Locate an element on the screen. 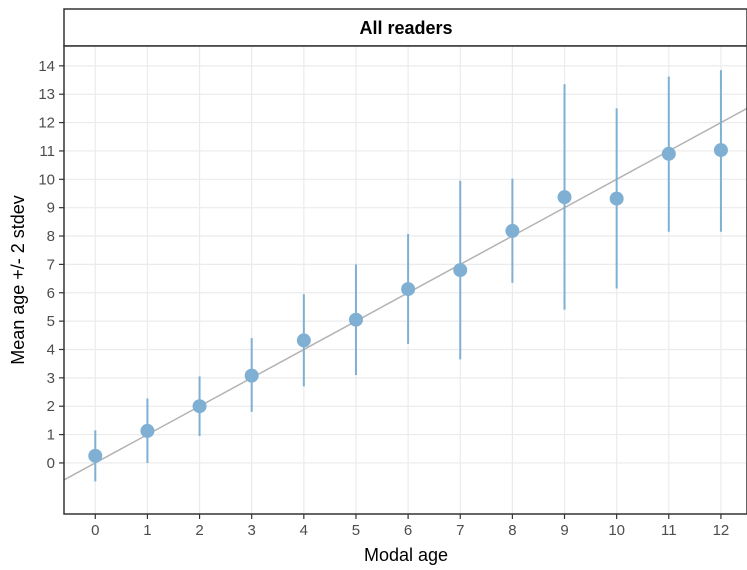 The height and width of the screenshot is (570, 747). y-tick-label: 7 is located at coordinates (51, 264).